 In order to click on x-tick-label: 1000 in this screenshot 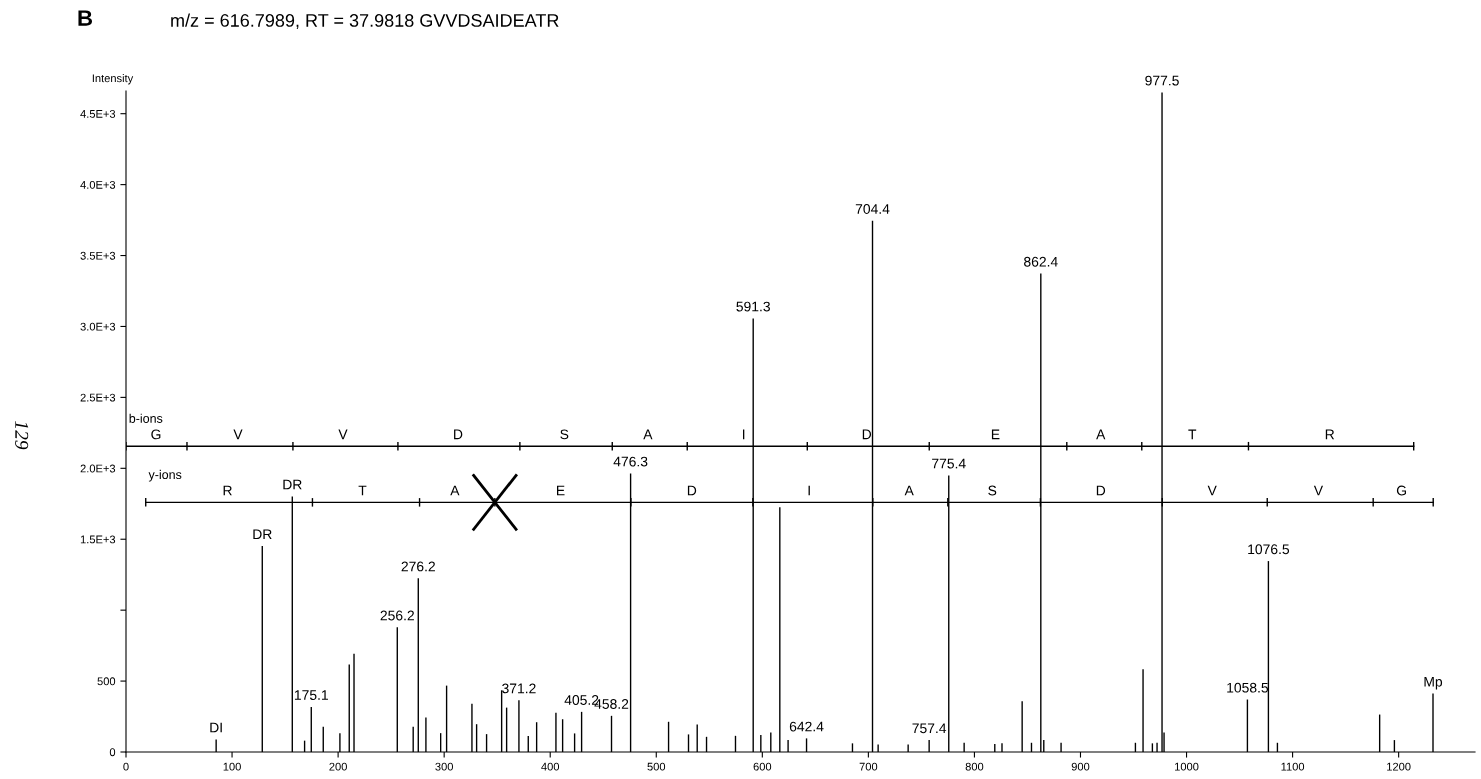, I will do `click(1187, 766)`.